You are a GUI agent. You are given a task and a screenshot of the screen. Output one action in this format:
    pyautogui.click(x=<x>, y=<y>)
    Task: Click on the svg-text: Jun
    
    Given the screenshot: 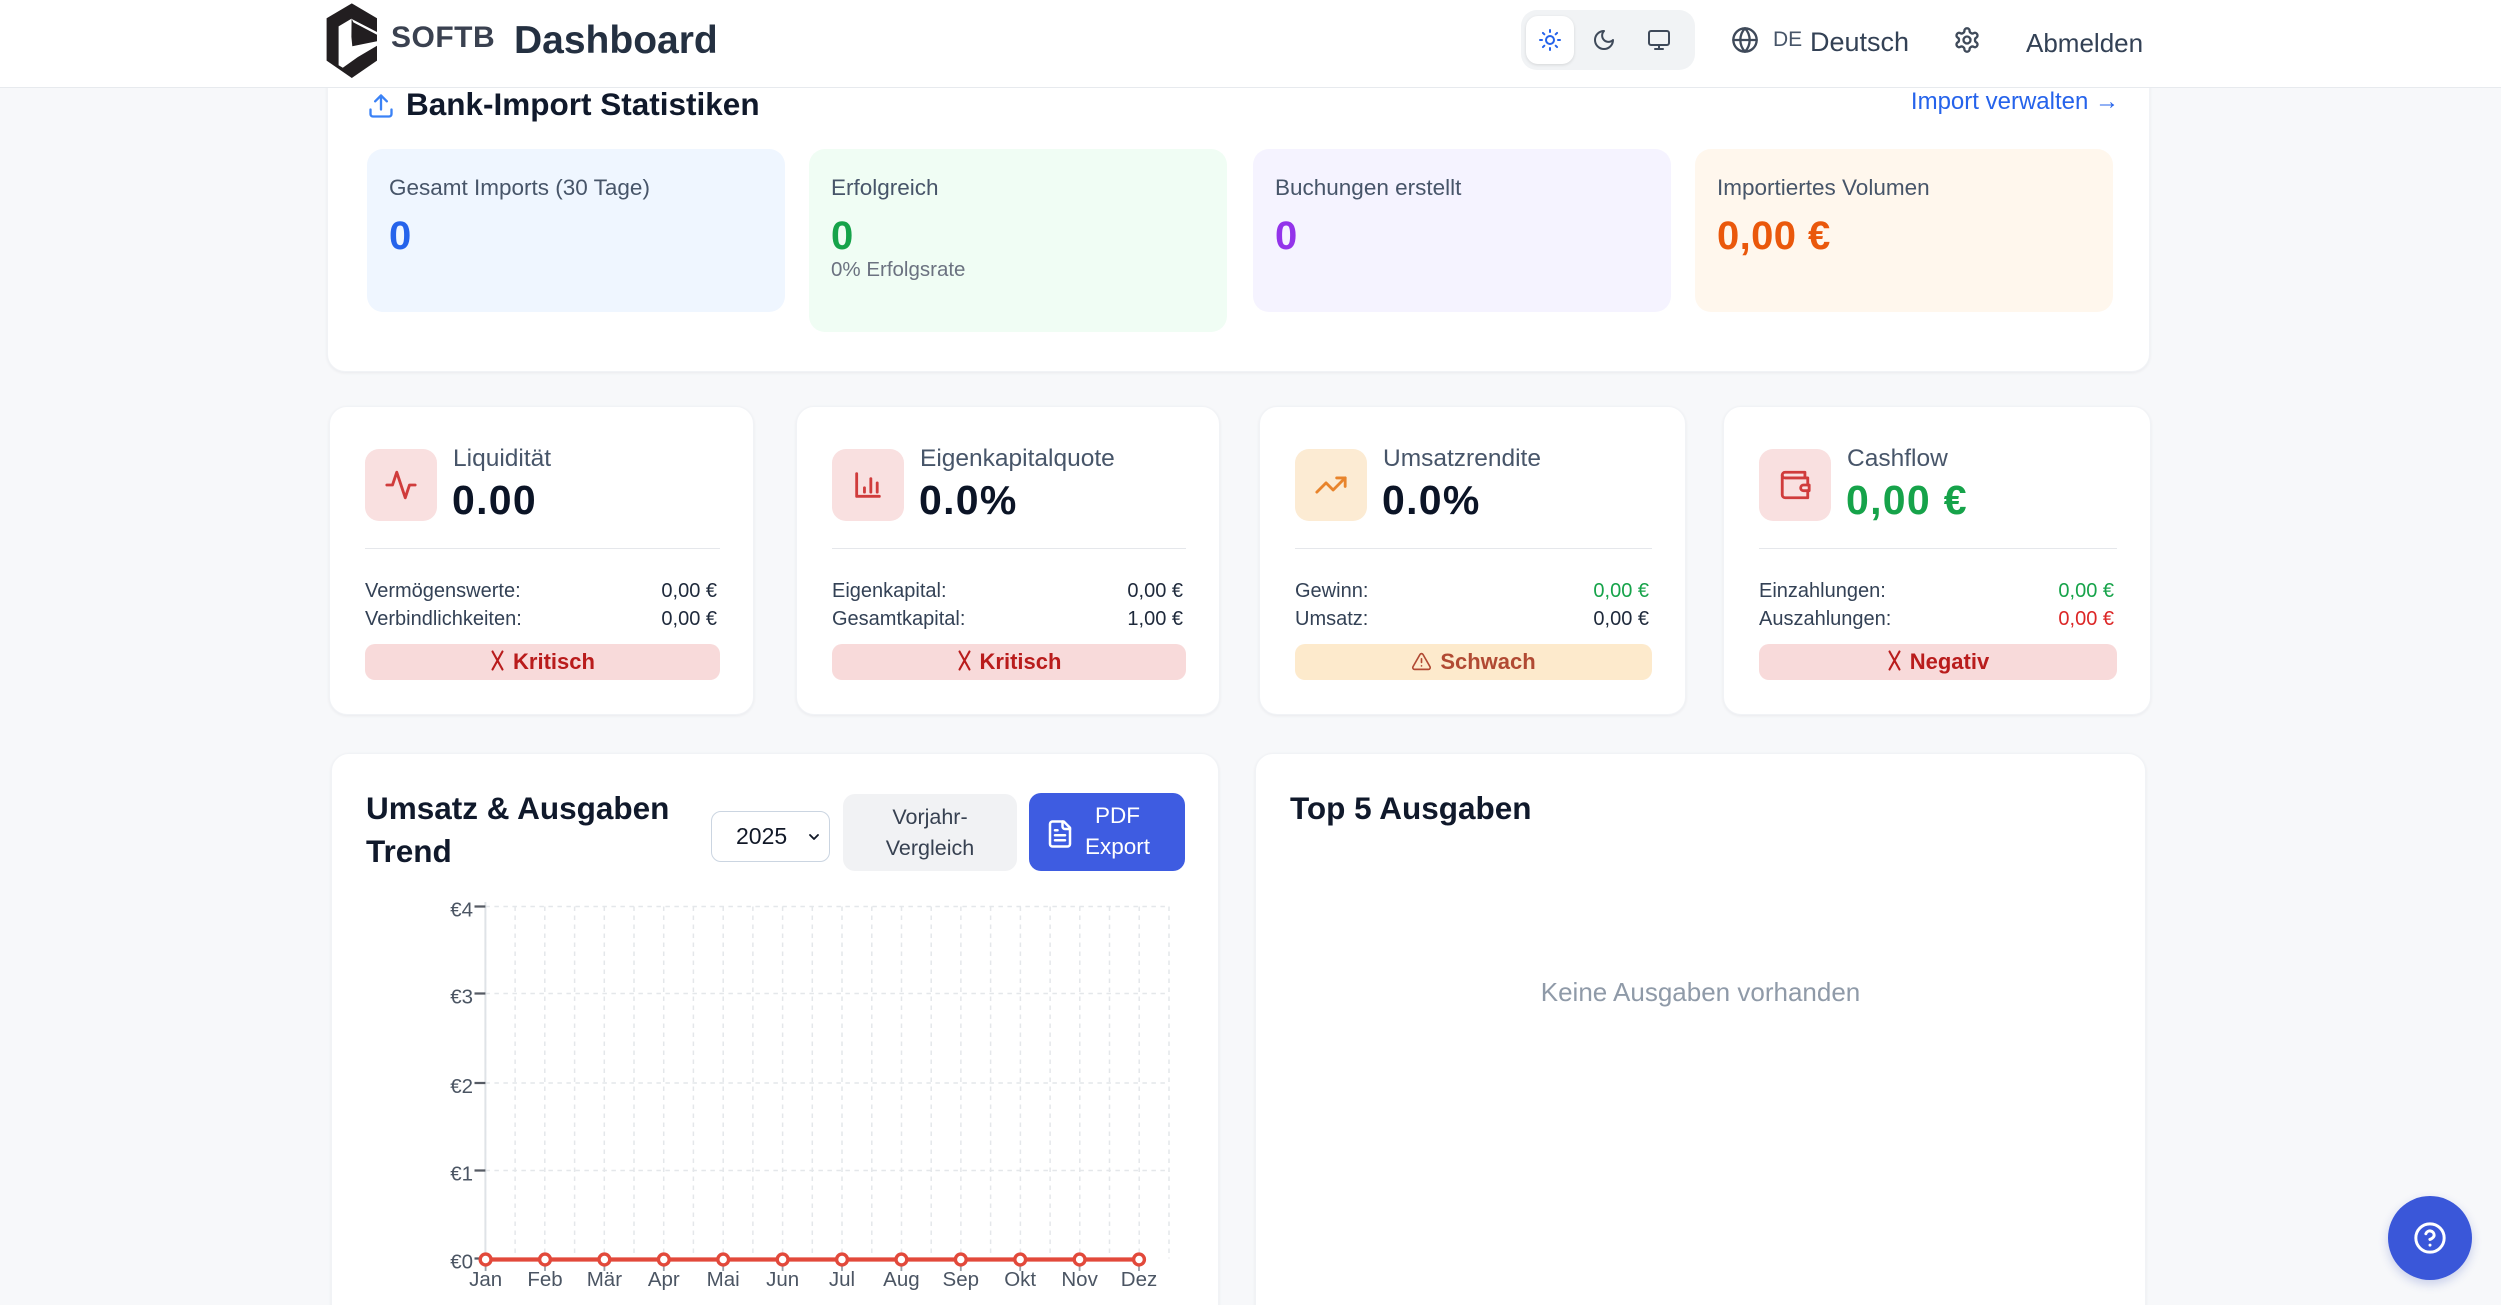 What is the action you would take?
    pyautogui.click(x=782, y=1279)
    